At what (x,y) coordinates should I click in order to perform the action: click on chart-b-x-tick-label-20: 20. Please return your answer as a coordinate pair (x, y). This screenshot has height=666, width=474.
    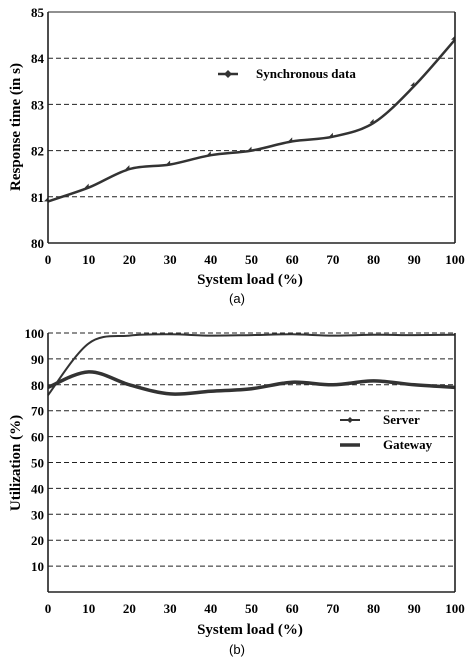
    Looking at the image, I should click on (129, 608).